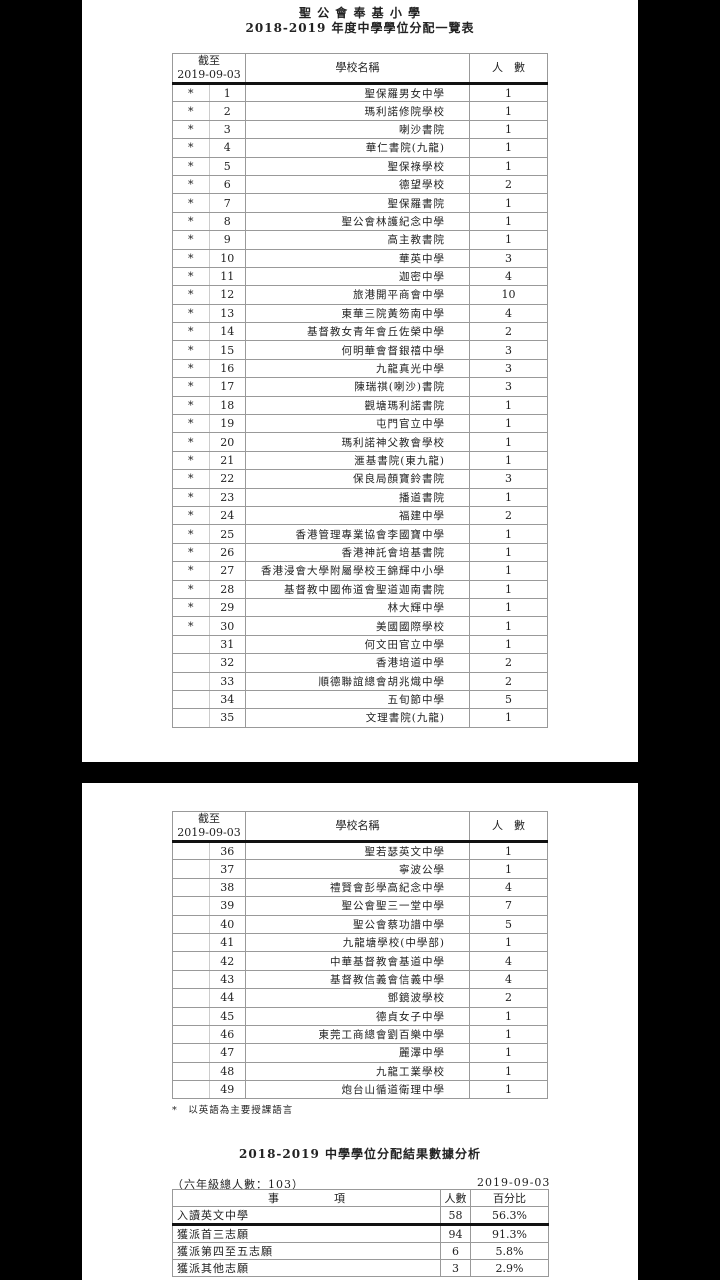 The width and height of the screenshot is (720, 1280). Describe the element at coordinates (360, 1215) in the screenshot. I see `summary-row: 入讀英文中學 58 56.3%` at that location.